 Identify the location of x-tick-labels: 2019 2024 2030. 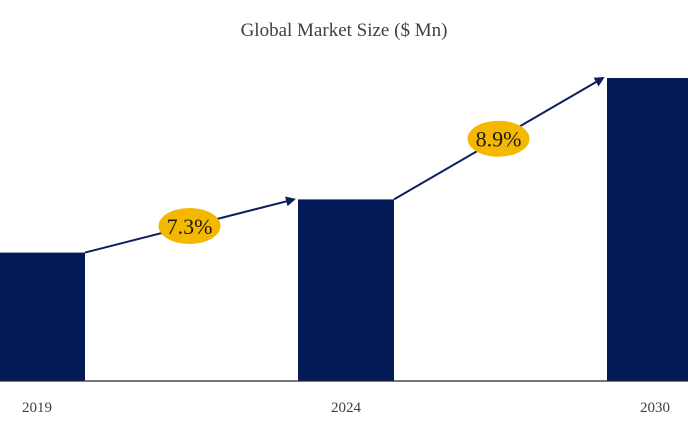
(346, 408).